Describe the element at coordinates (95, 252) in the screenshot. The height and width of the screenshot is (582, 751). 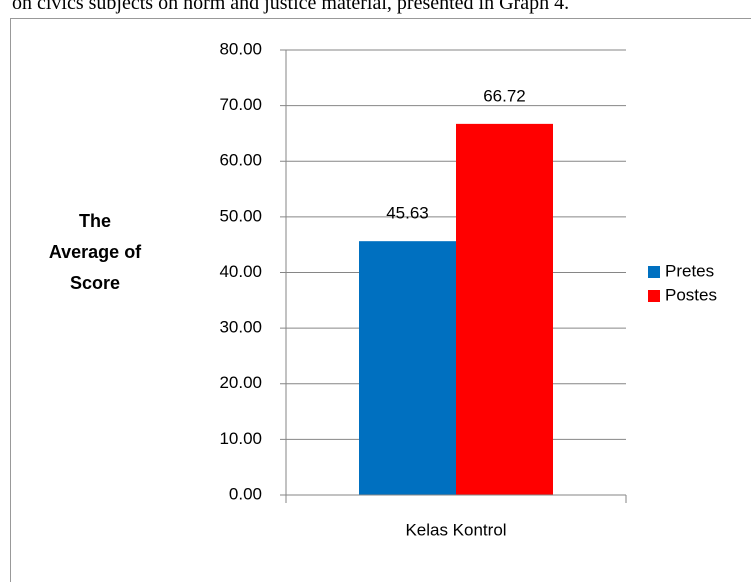
I see `y-axis-label: The Average of Score` at that location.